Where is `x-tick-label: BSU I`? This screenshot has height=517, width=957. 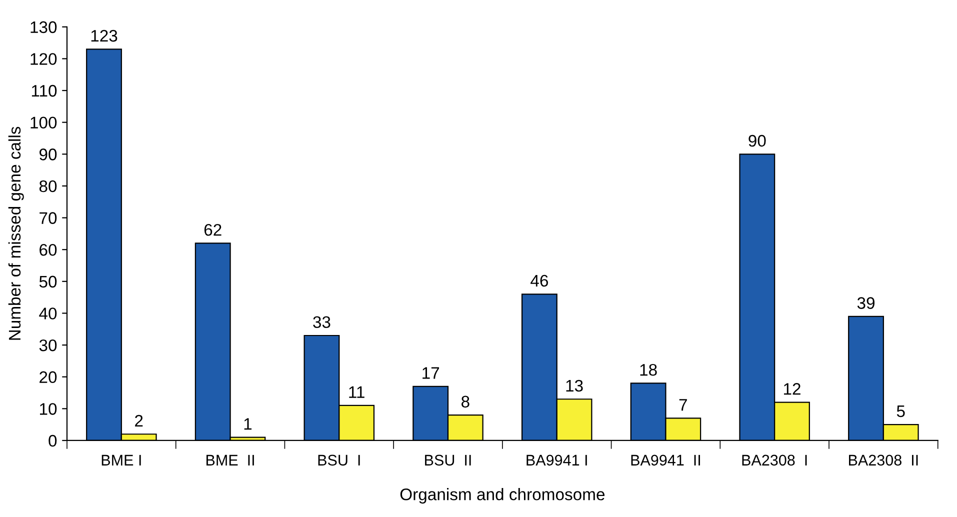 x-tick-label: BSU I is located at coordinates (339, 460).